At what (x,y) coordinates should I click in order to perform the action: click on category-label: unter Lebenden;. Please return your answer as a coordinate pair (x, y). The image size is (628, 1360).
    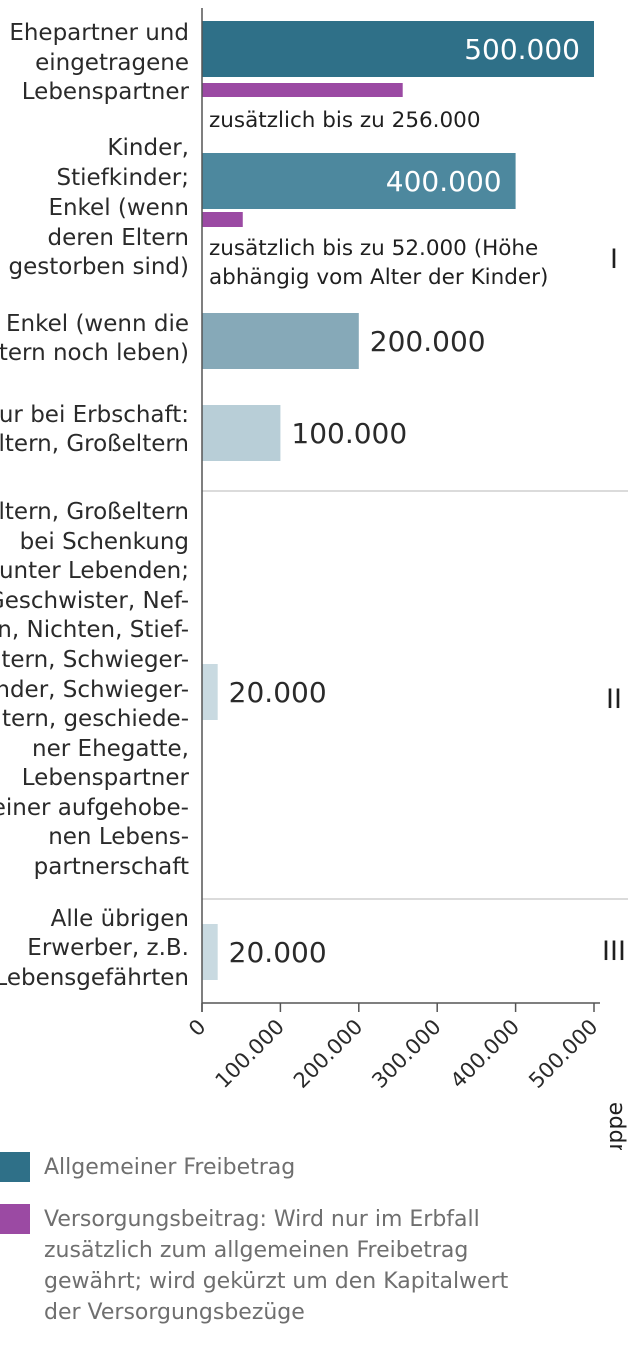
    Looking at the image, I should click on (94, 571).